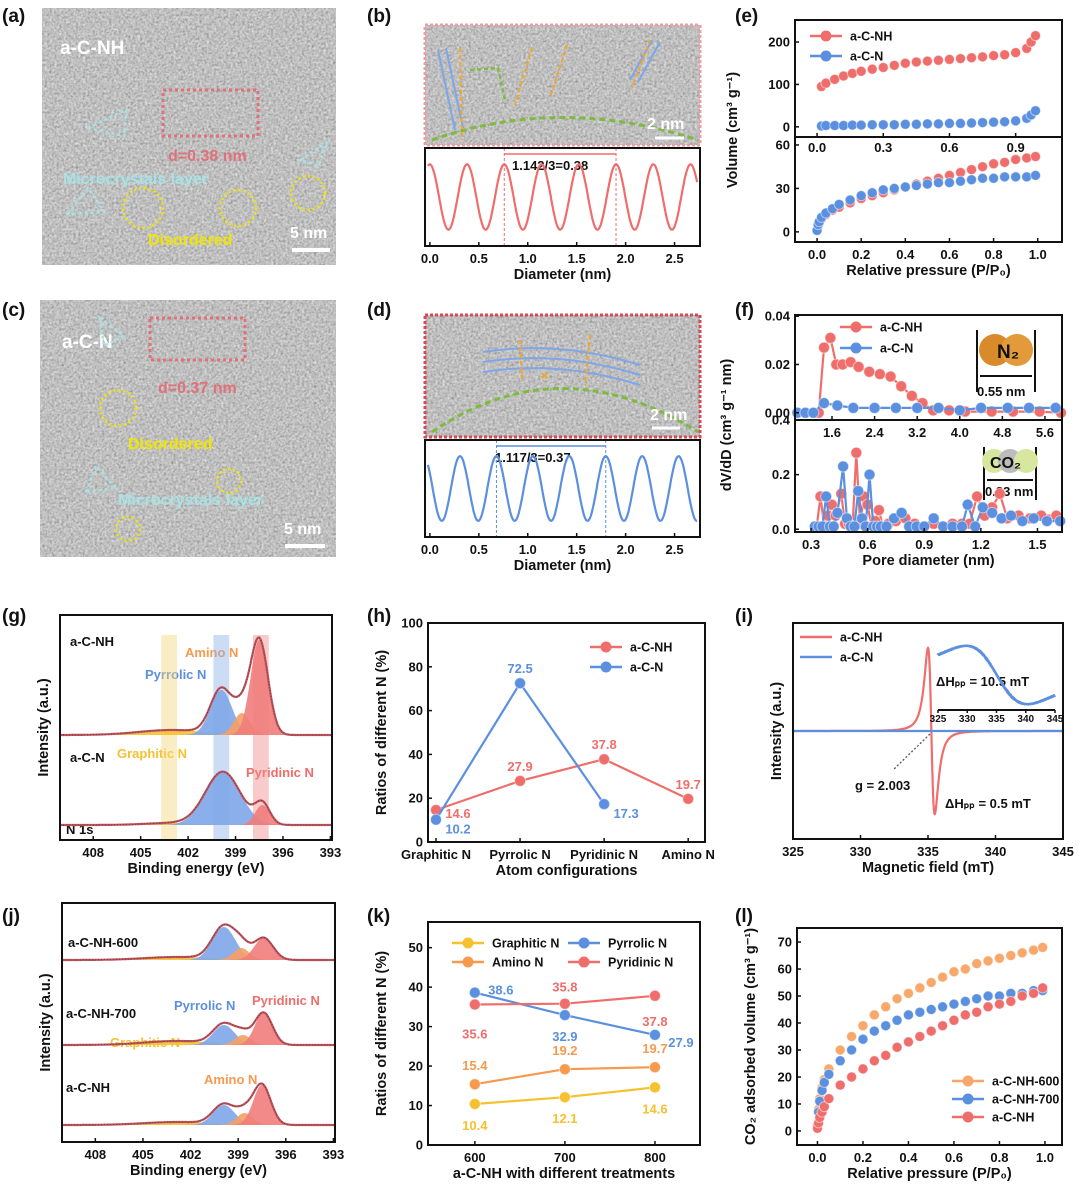  What do you see at coordinates (286, 1154) in the screenshot?
I see `x-tick-label: 396` at bounding box center [286, 1154].